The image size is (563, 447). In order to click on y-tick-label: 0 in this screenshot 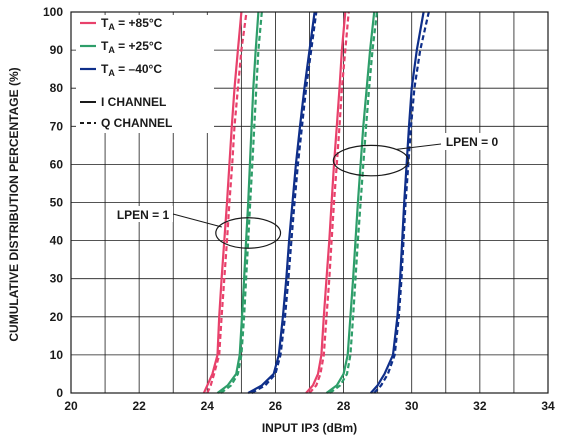, I will do `click(59, 393)`.